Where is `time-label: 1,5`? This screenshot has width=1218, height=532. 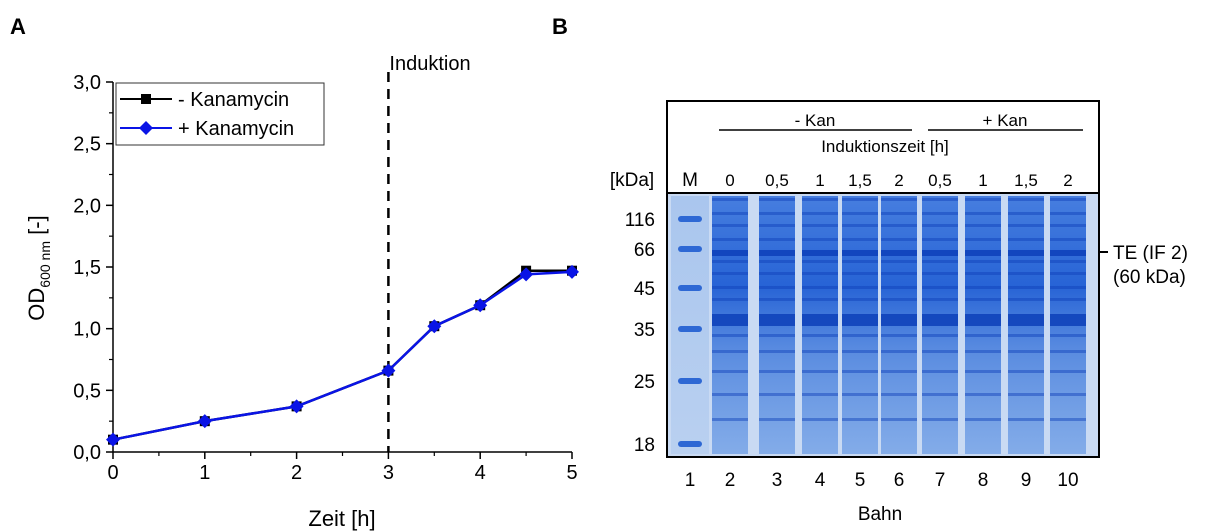 time-label: 1,5 is located at coordinates (1026, 180).